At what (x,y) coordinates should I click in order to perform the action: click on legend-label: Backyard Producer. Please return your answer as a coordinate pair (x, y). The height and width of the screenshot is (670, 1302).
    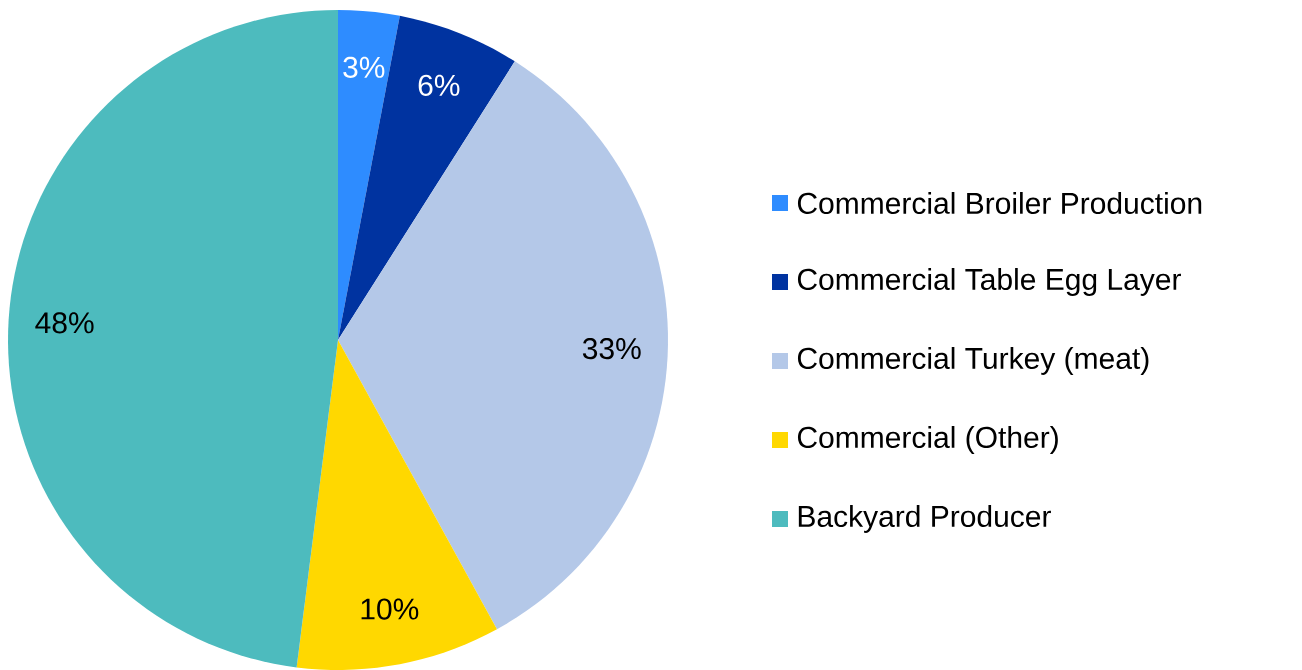
    Looking at the image, I should click on (924, 519).